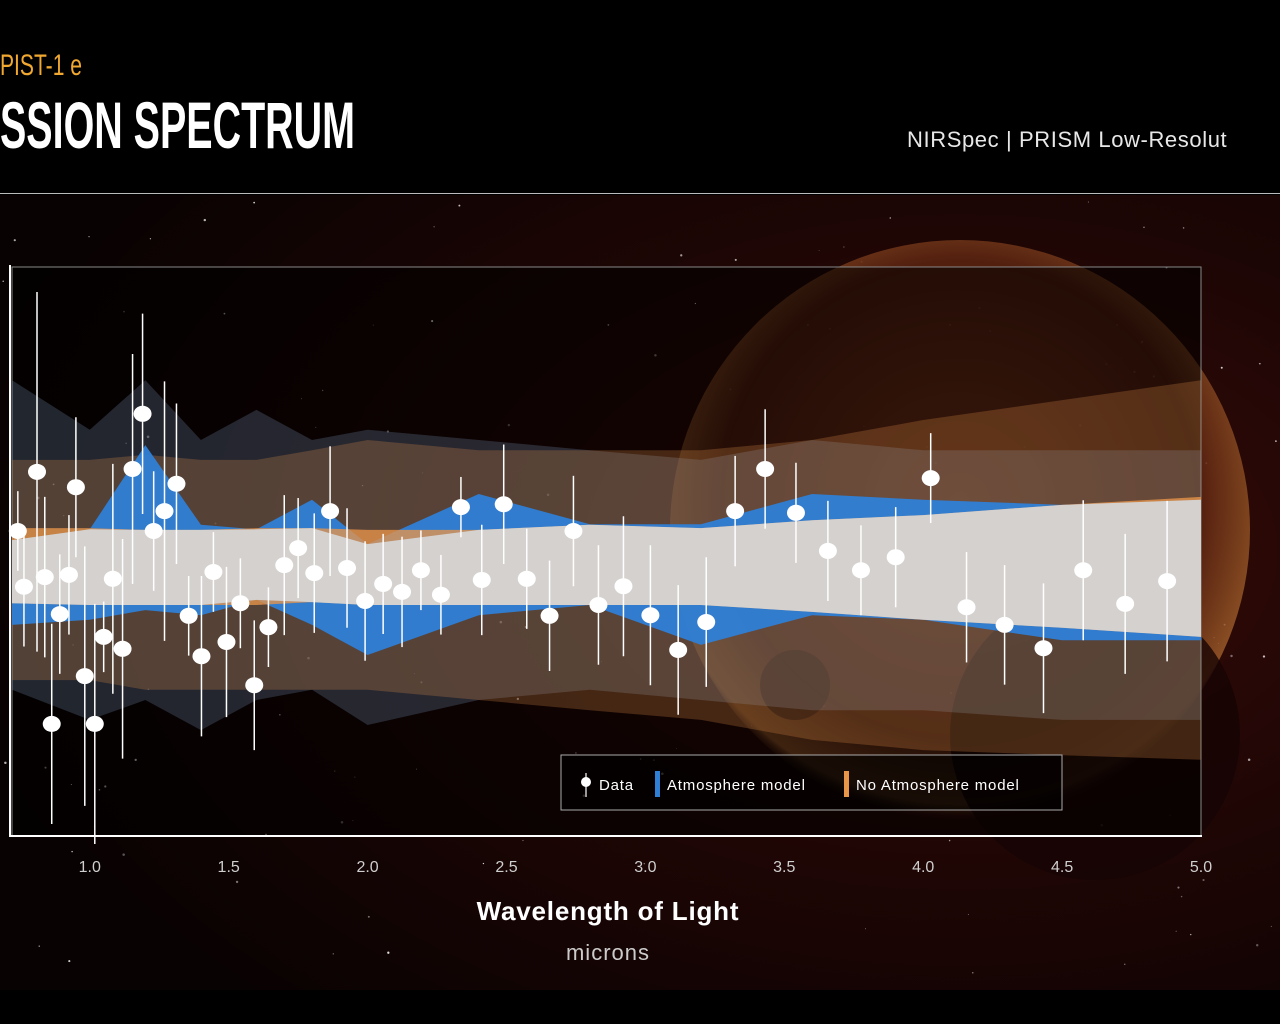 This screenshot has height=1024, width=1280. I want to click on band-overlap, so click(606, 568).